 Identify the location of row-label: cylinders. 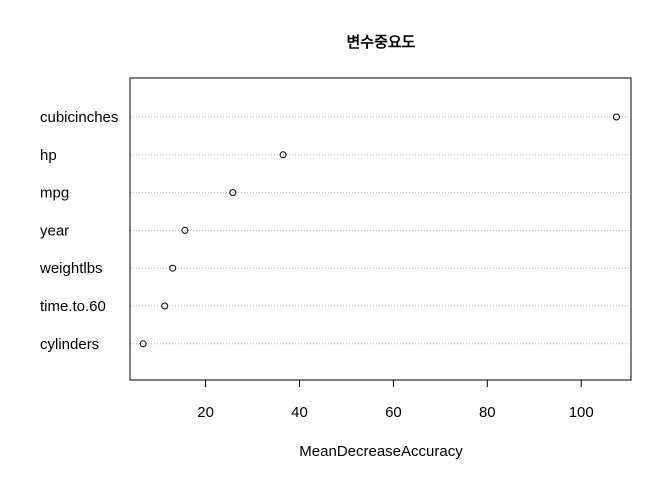
(69, 344).